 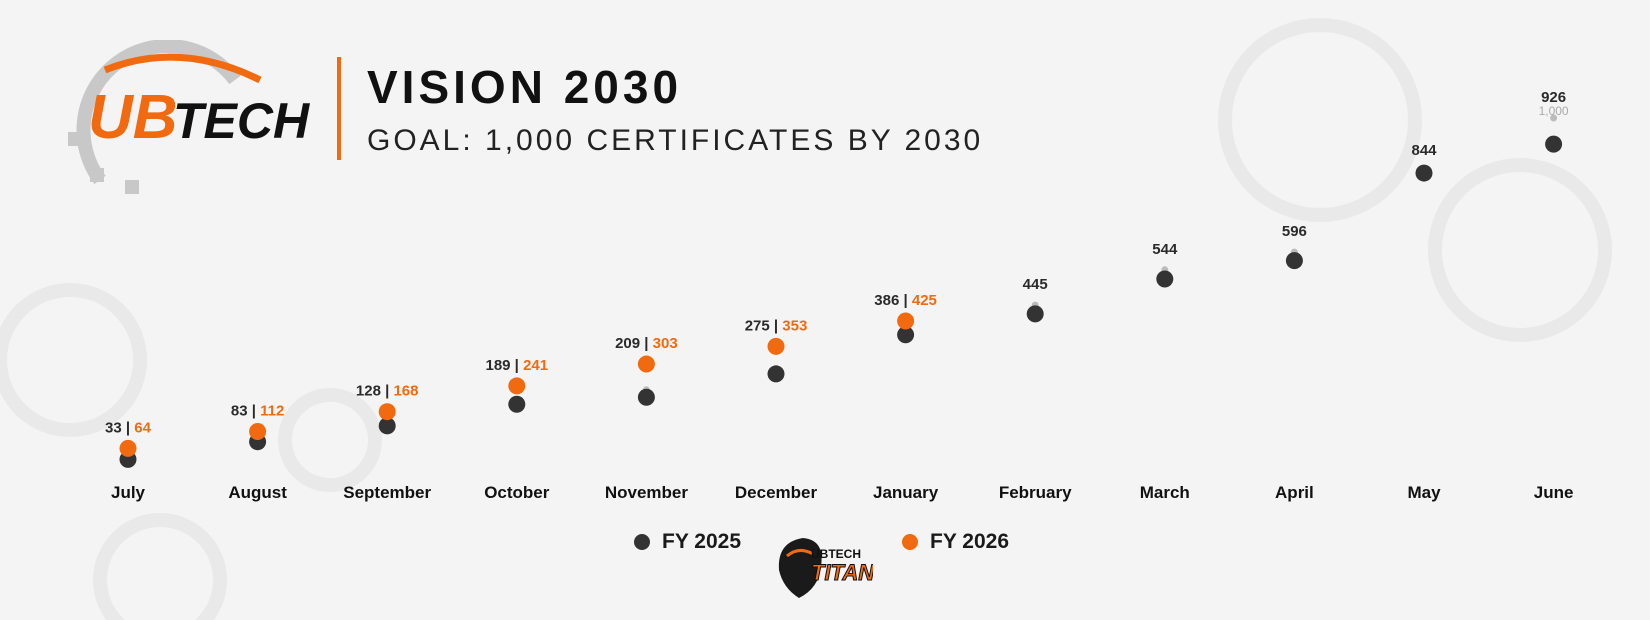 What do you see at coordinates (906, 492) in the screenshot?
I see `month-label: January` at bounding box center [906, 492].